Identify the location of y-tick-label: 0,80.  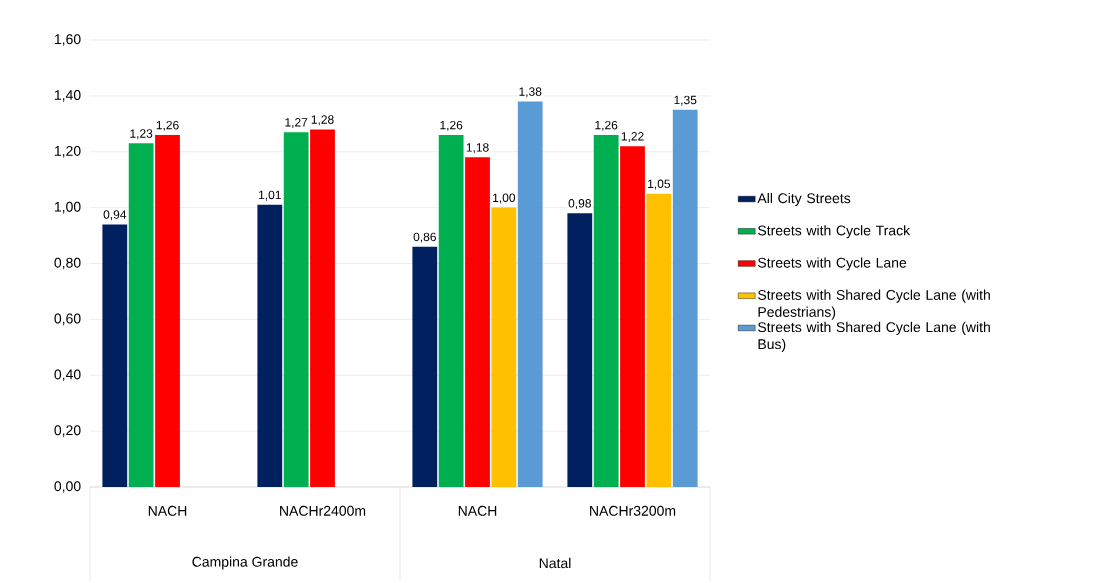
(67, 263).